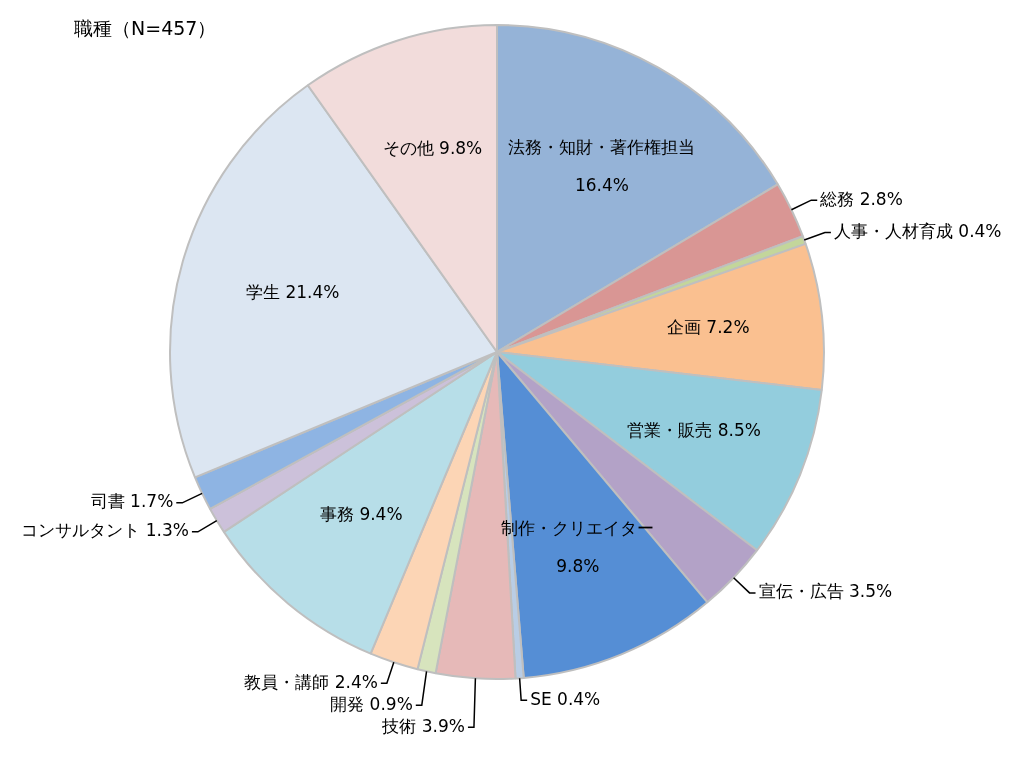  I want to click on slice-label: 技術 3.9%, so click(423, 725).